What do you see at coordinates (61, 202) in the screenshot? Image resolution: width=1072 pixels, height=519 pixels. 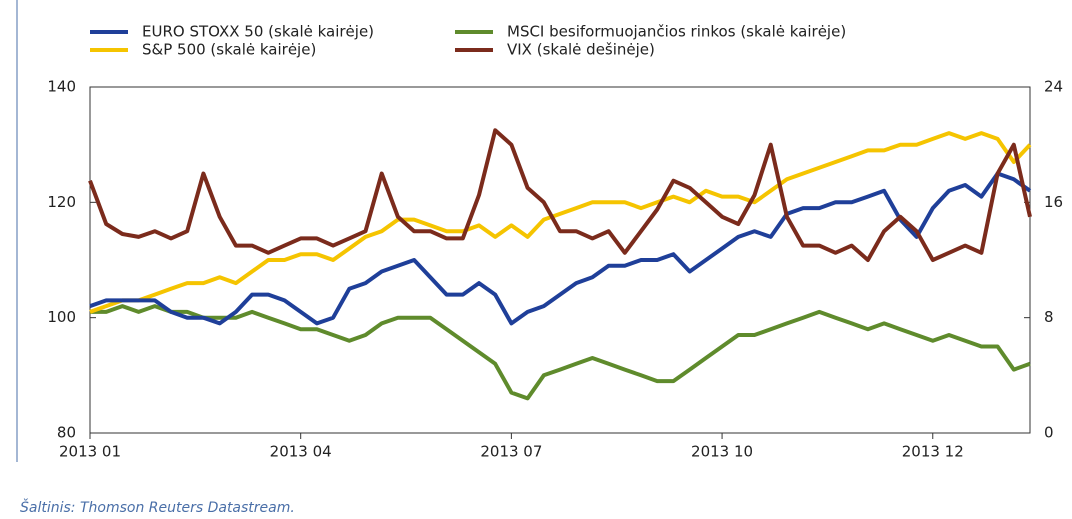 I see `y-tick-label: 120` at bounding box center [61, 202].